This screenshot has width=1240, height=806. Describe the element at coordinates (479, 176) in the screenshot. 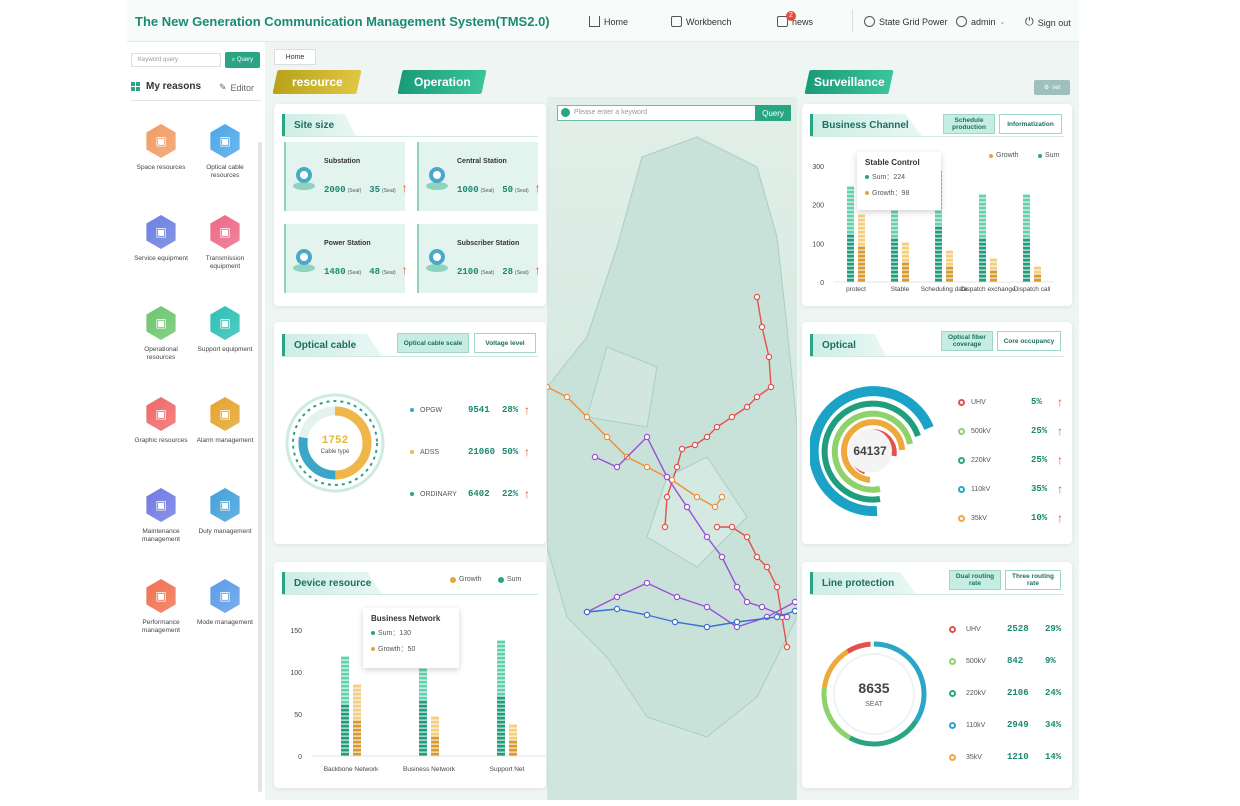

I see `site-card: Central Station 1000 (Seat) 50 (Seat) ↑` at that location.